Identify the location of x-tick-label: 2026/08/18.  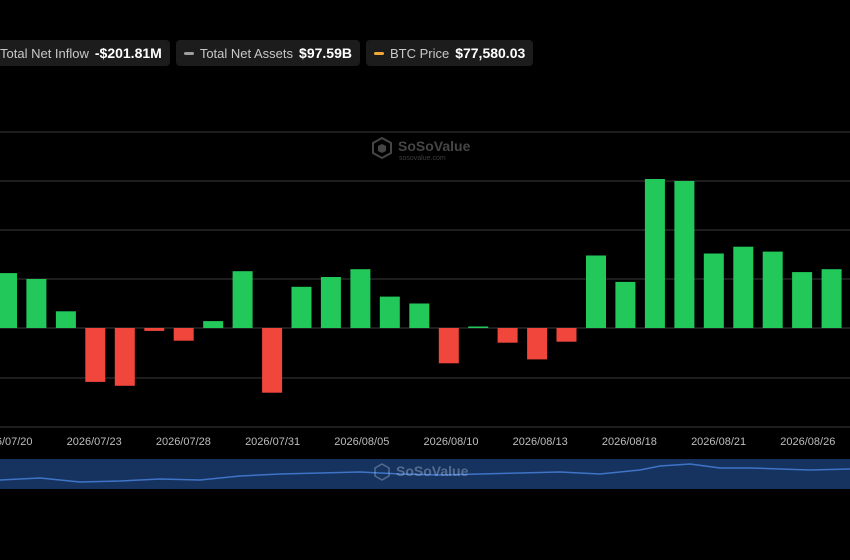
(629, 442).